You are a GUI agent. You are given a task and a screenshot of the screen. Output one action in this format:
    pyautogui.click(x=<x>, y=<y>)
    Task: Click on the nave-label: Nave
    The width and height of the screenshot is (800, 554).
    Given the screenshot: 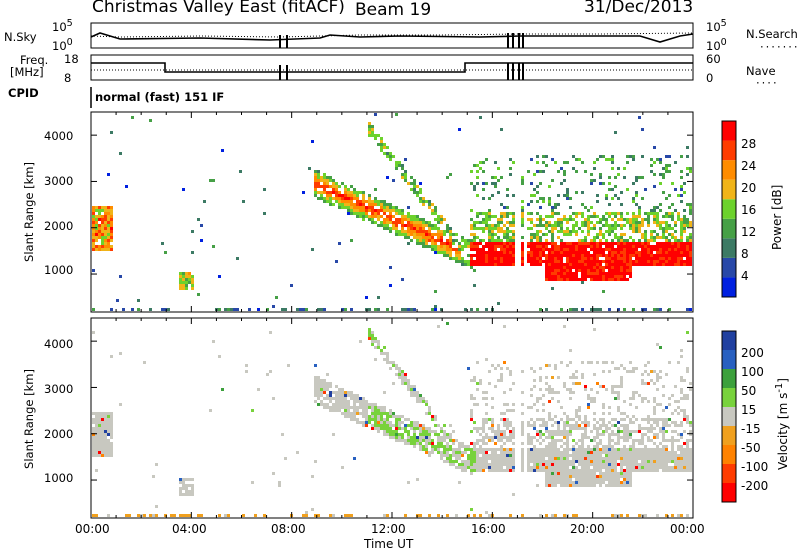 What is the action you would take?
    pyautogui.click(x=761, y=71)
    